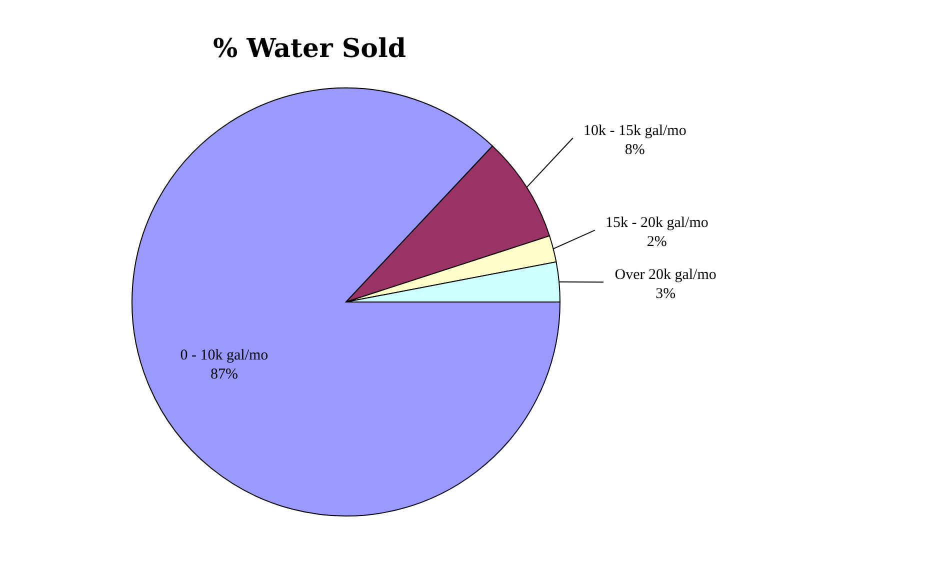  Describe the element at coordinates (224, 374) in the screenshot. I see `data-label: 87%` at that location.